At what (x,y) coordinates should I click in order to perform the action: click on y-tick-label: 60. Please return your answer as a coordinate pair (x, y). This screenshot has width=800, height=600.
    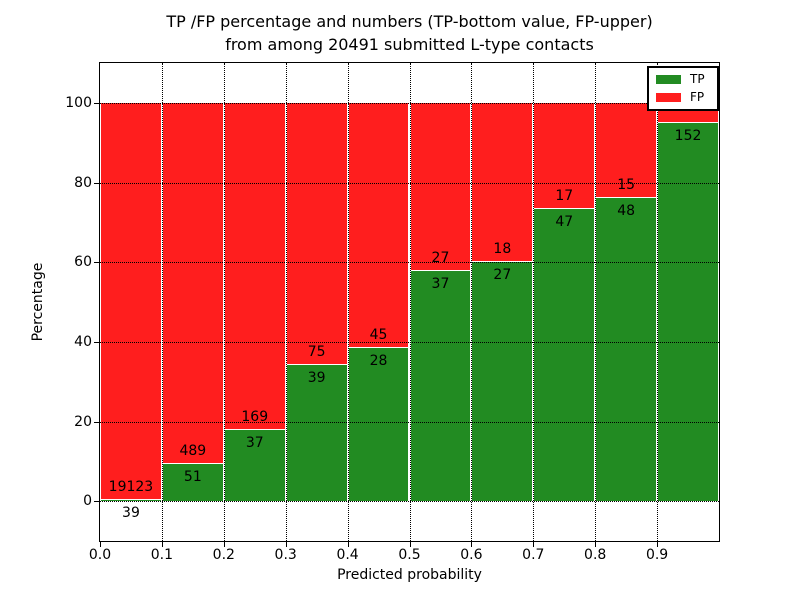
    Looking at the image, I should click on (83, 262).